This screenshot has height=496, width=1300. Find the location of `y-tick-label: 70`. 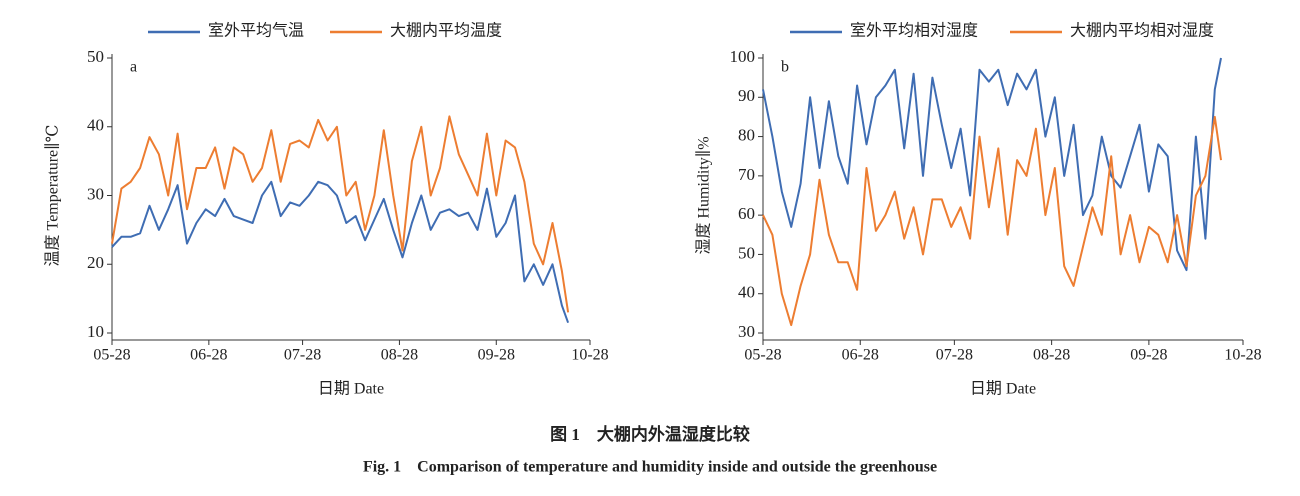

y-tick-label: 70 is located at coordinates (746, 174).